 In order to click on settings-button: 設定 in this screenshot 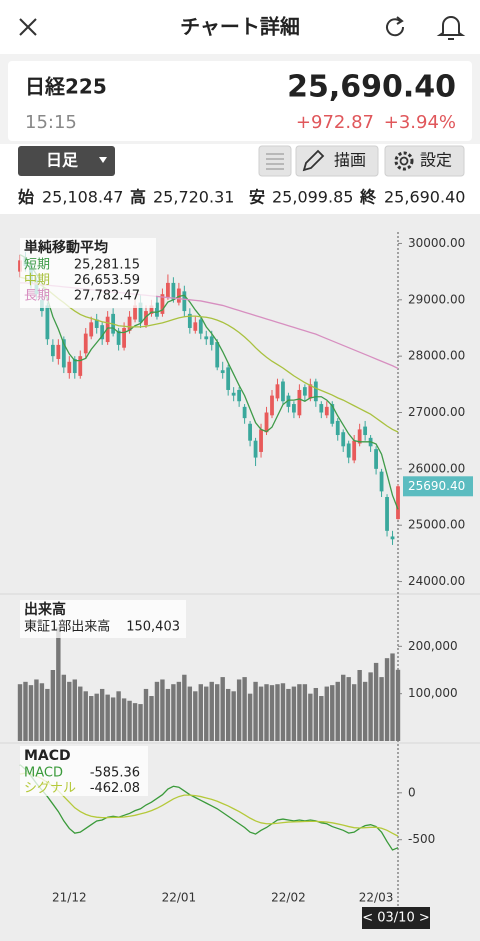, I will do `click(424, 161)`.